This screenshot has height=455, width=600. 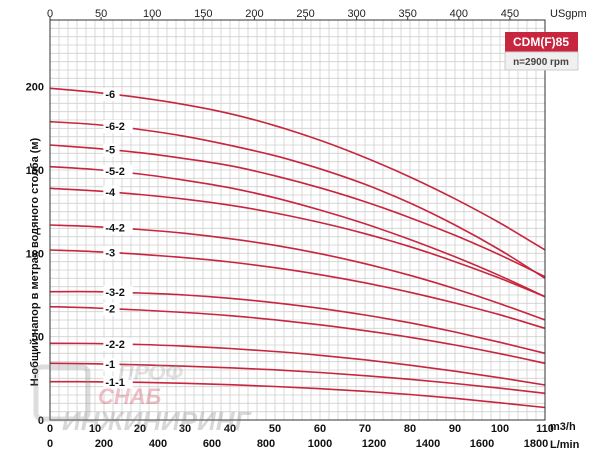 I want to click on x-tick-label-m3h: 90, so click(x=455, y=429).